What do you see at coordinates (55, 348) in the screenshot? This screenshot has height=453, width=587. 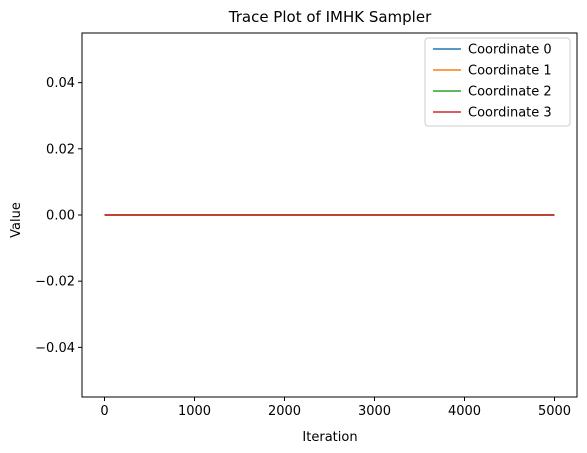 I see `y-tick-label: −0.04` at bounding box center [55, 348].